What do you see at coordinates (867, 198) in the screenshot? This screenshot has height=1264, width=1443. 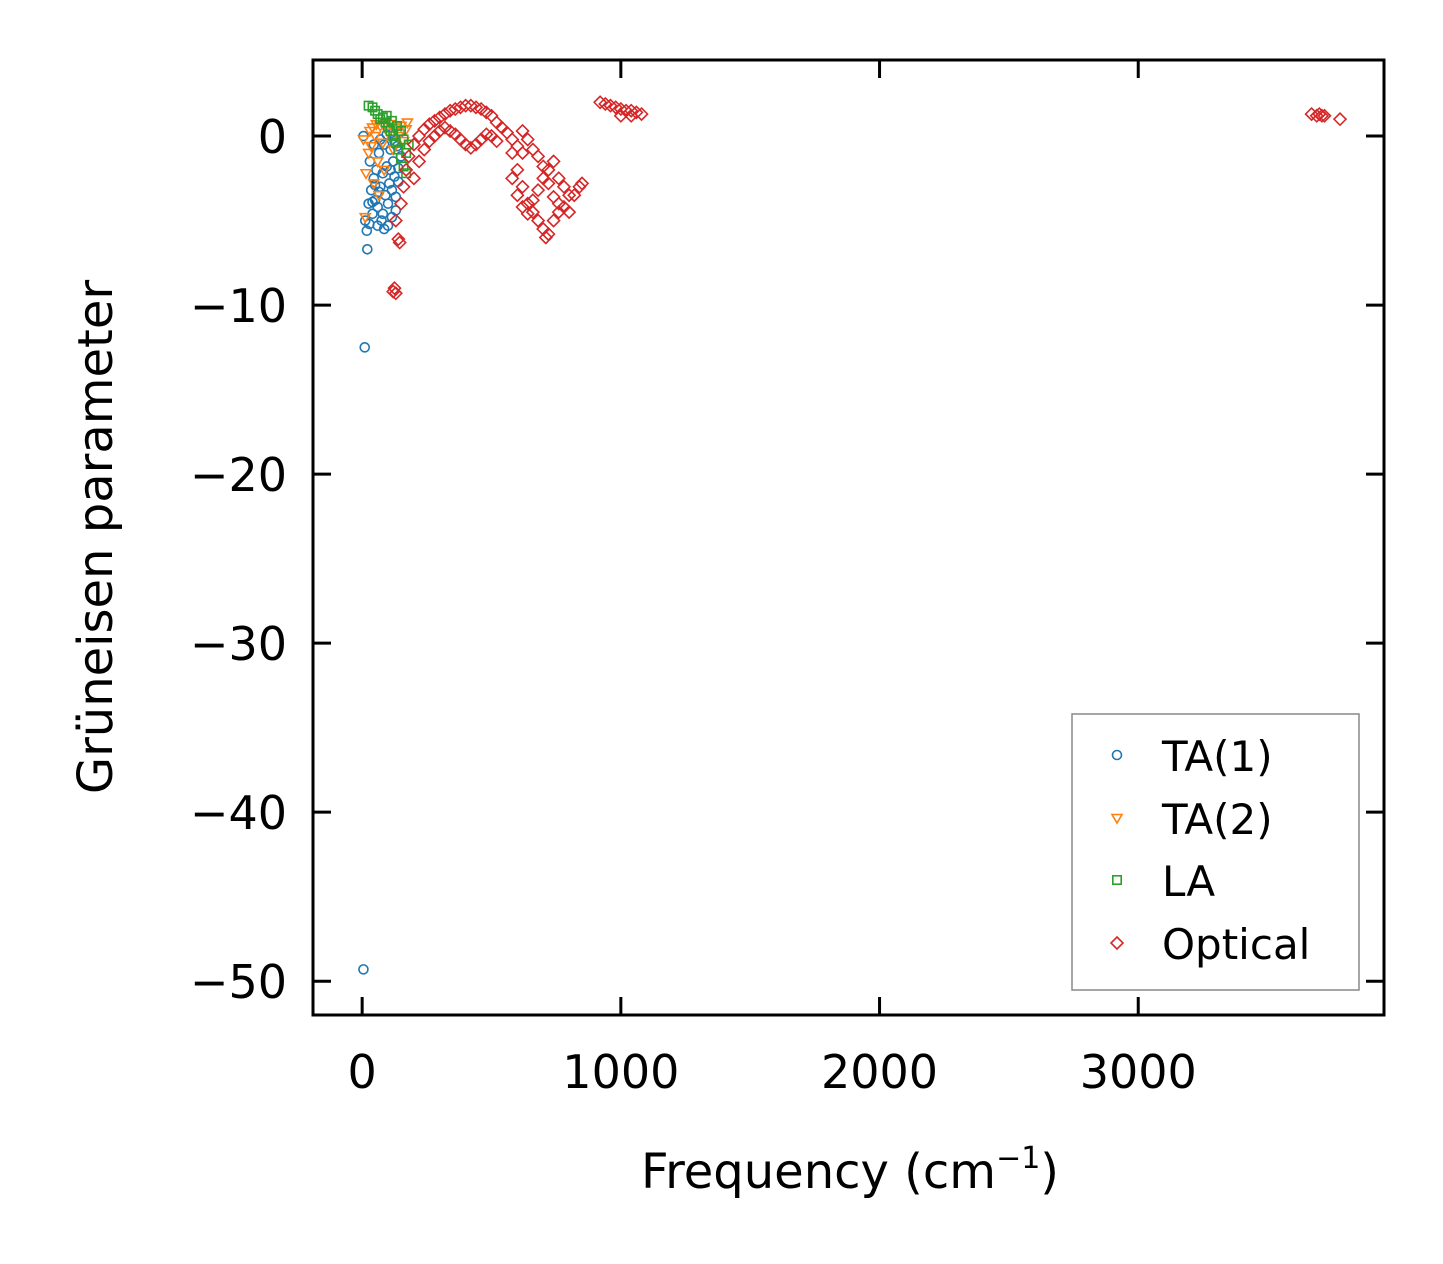 I see `series-Optical` at bounding box center [867, 198].